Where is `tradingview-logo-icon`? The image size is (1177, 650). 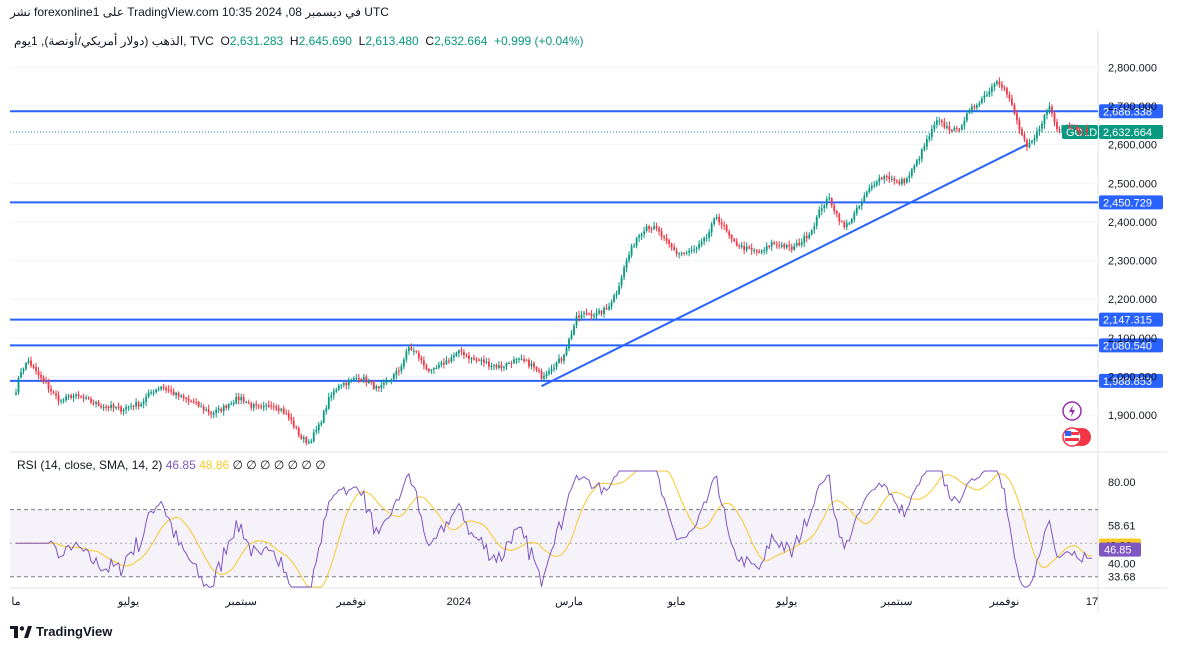 tradingview-logo-icon is located at coordinates (21, 631).